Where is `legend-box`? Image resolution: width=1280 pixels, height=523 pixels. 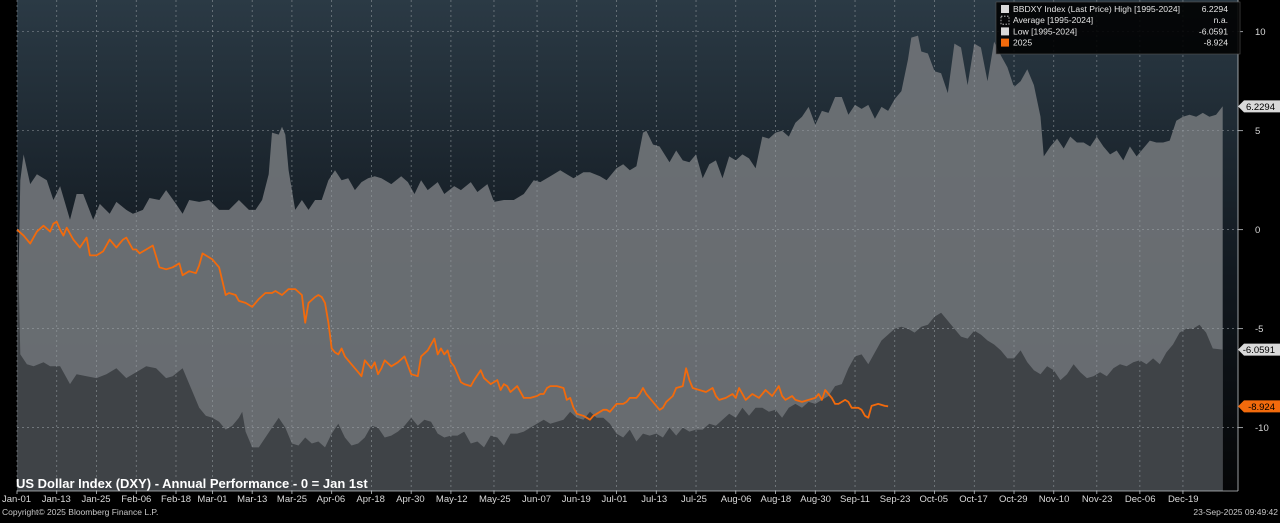
legend-box is located at coordinates (1118, 28).